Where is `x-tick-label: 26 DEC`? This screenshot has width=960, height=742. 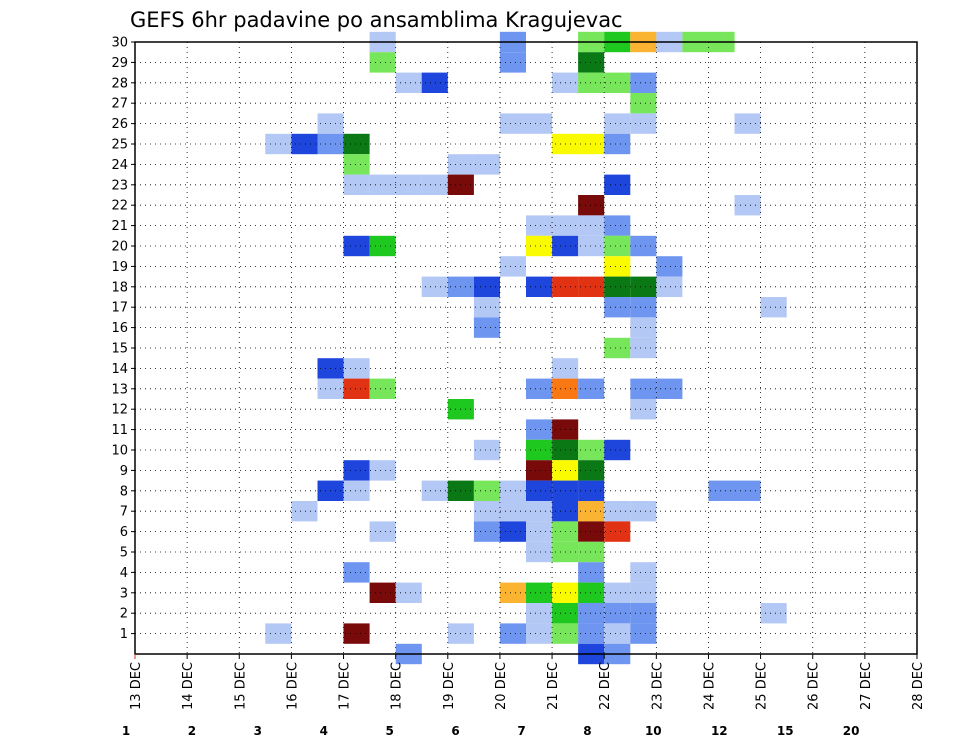
x-tick-label: 26 DEC is located at coordinates (814, 686).